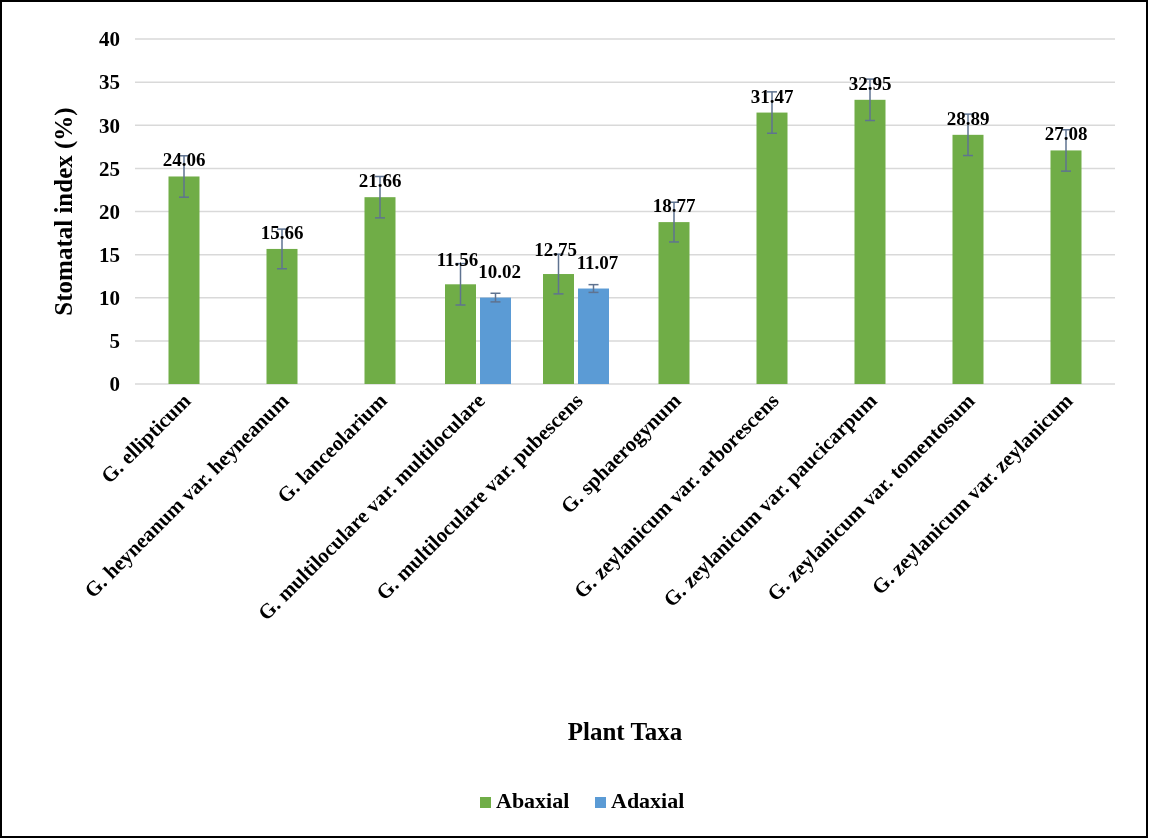 The image size is (1150, 839). What do you see at coordinates (625, 731) in the screenshot?
I see `x-axis-title: Plant Taxa` at bounding box center [625, 731].